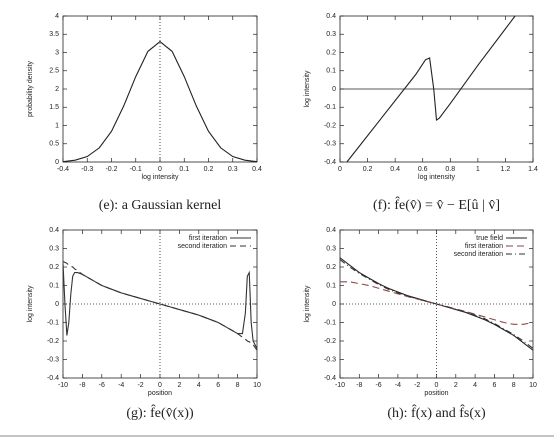  I want to click on legend-label: true field, so click(489, 238).